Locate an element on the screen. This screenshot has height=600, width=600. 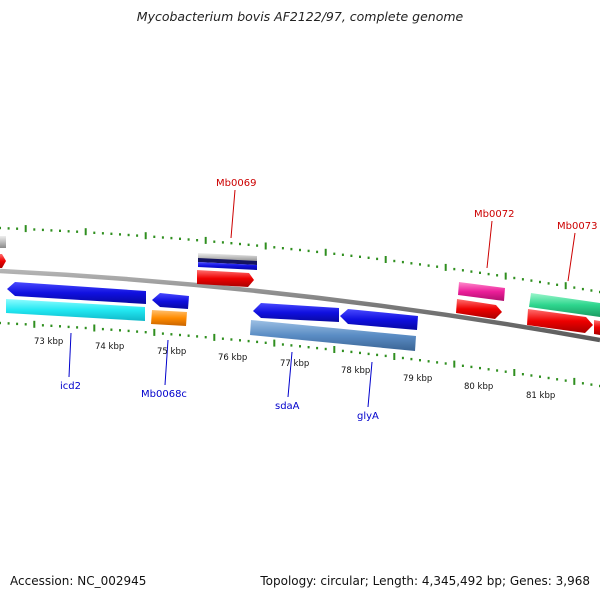
gene-arrow-grey-edge is located at coordinates (3, 242).